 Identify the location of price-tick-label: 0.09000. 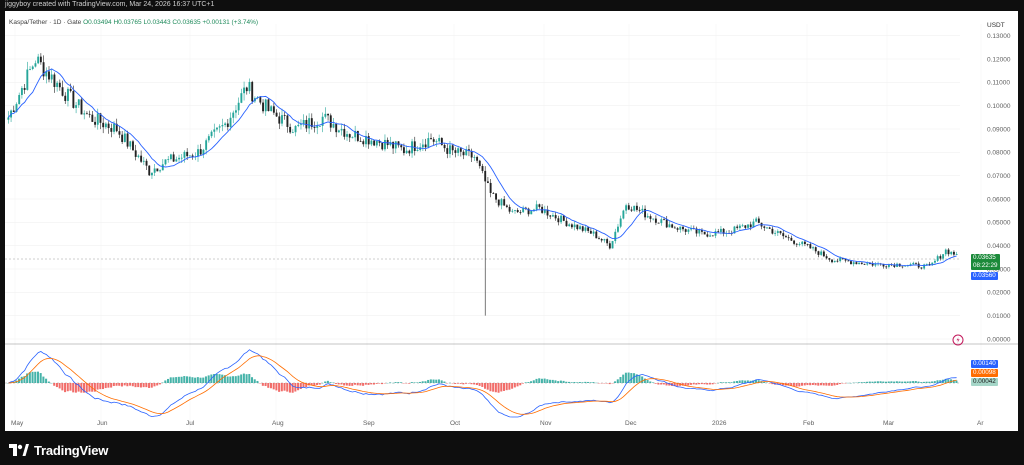
(999, 129).